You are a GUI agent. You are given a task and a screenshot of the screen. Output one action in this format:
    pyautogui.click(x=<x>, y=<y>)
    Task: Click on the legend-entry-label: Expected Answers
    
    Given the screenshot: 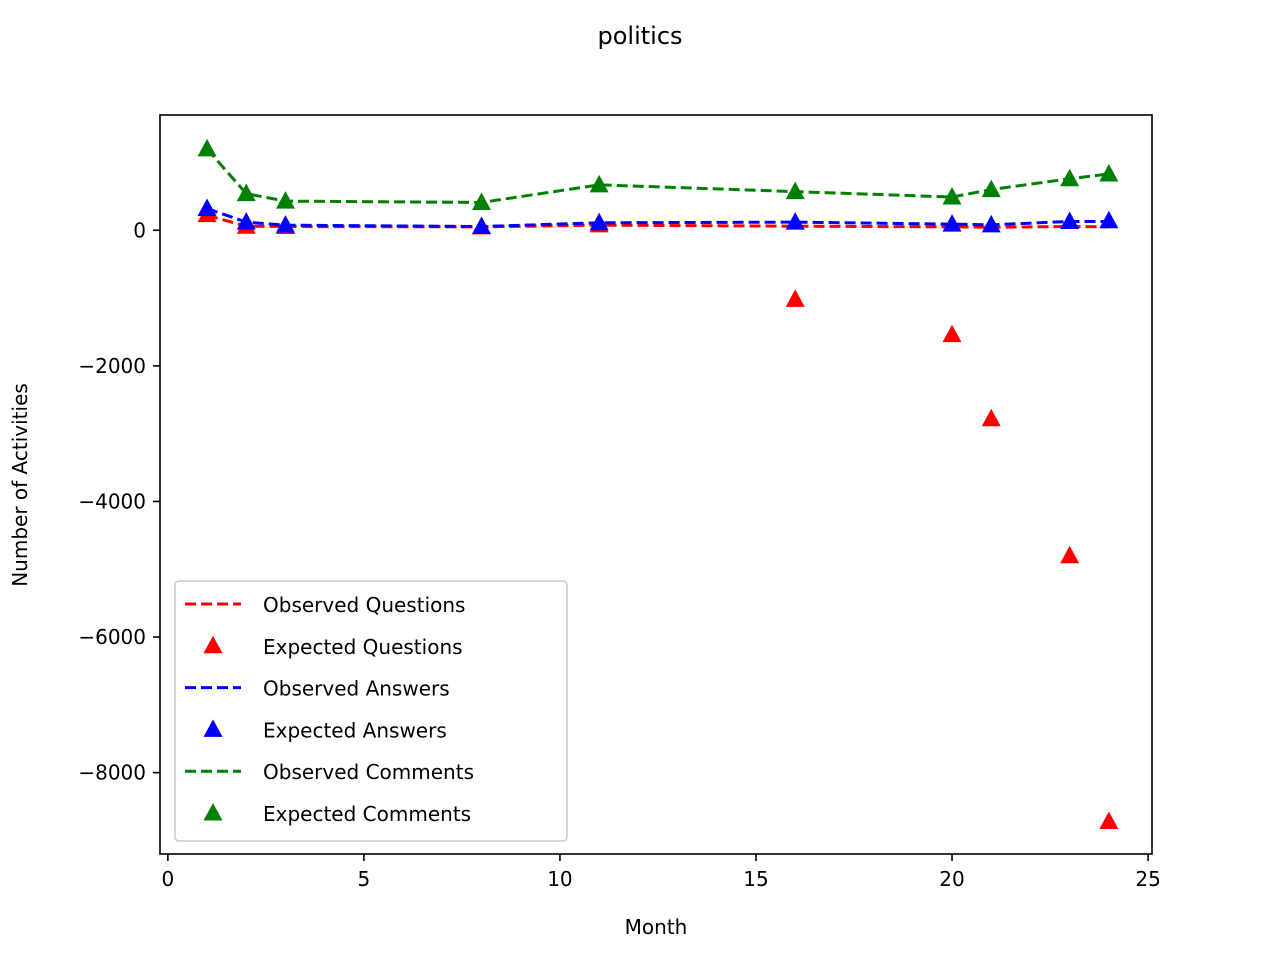 What is the action you would take?
    pyautogui.click(x=355, y=730)
    